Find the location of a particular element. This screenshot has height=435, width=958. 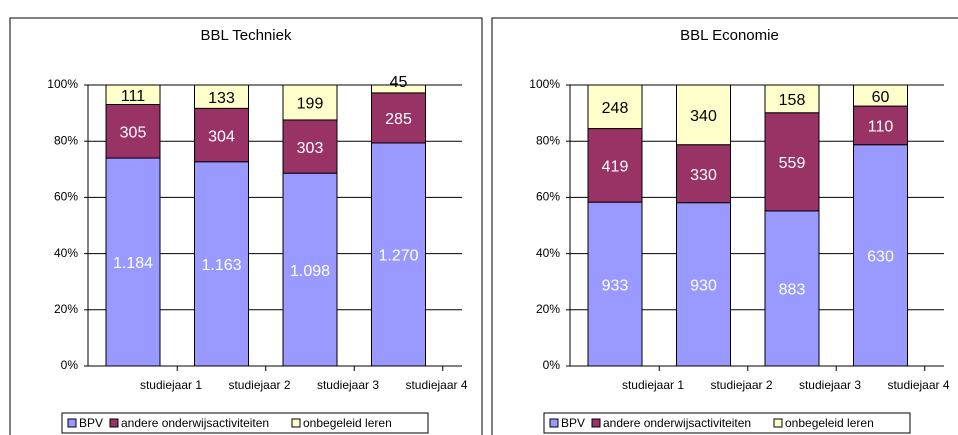

data-label: 330 is located at coordinates (703, 175).